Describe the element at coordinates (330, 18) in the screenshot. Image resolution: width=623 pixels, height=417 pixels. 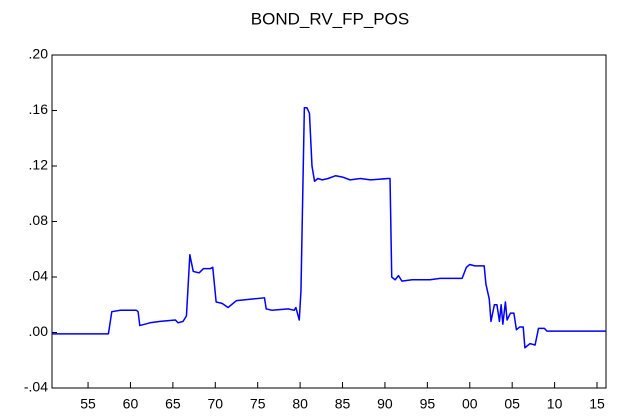
I see `chart-title: BOND_RV_FP_POS` at that location.